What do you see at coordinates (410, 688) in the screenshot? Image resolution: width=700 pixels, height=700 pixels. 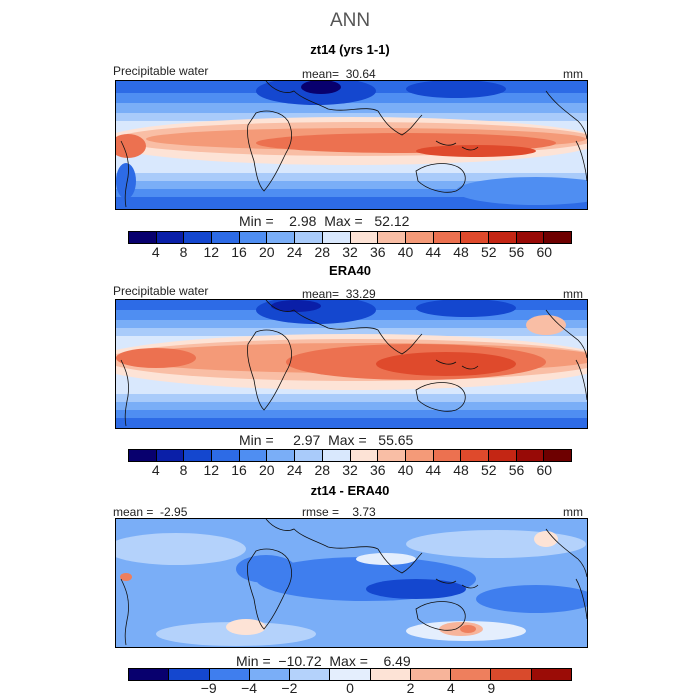 I see `colorbar-tick-label: 2` at bounding box center [410, 688].